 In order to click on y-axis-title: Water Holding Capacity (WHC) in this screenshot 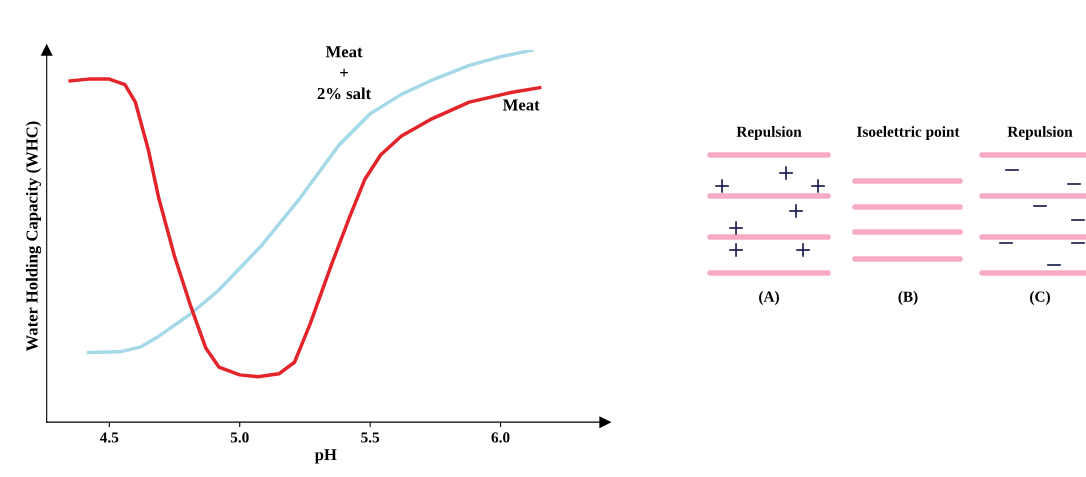, I will do `click(33, 236)`.